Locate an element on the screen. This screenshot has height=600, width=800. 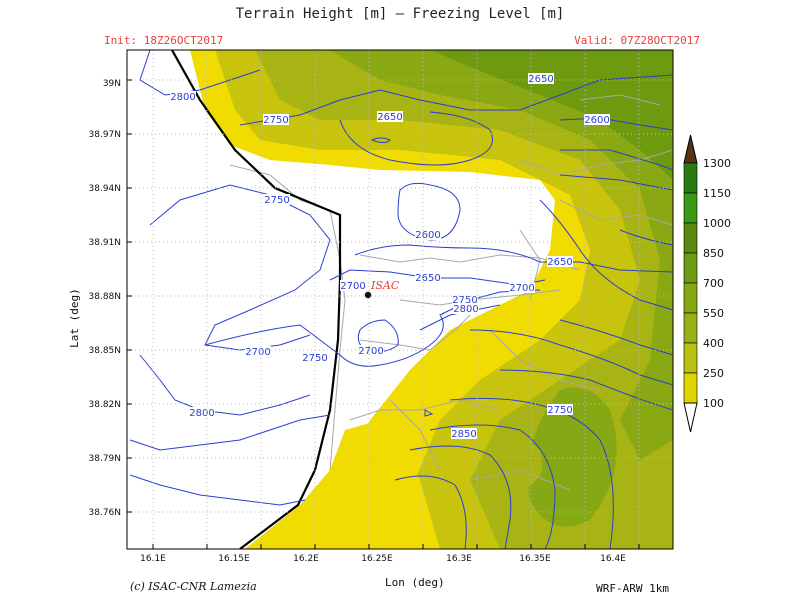
y-tick-label: 38.79N is located at coordinates (105, 459).